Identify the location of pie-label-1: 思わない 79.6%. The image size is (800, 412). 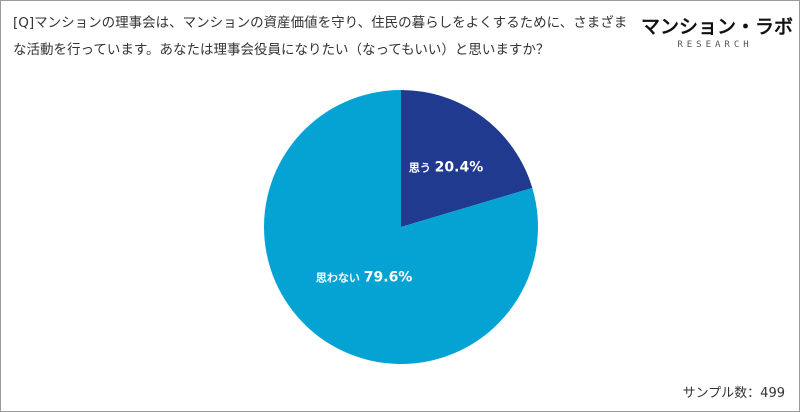
(364, 277).